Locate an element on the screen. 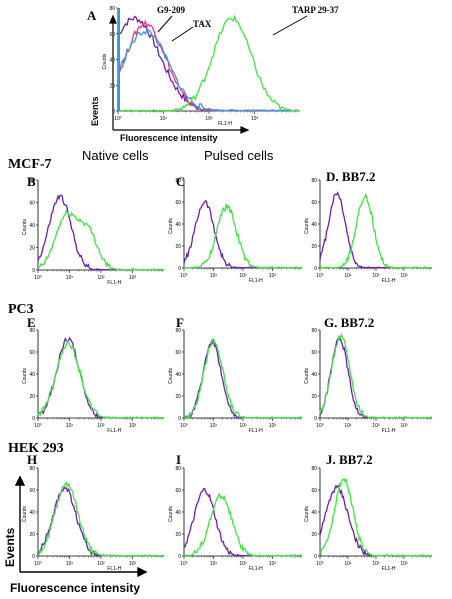  subtitle-native: Native cells is located at coordinates (115, 155).